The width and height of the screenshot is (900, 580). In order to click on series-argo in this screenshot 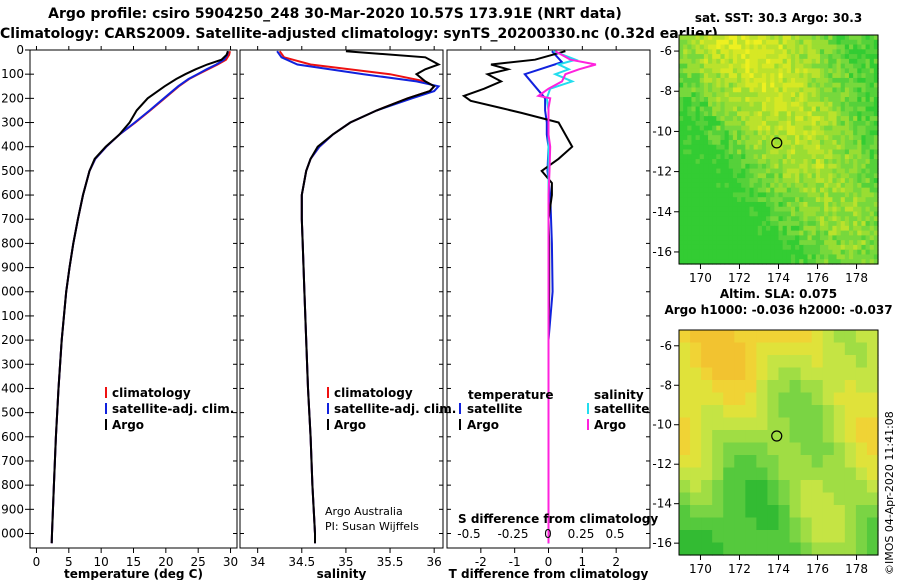, I will do `click(371, 297)`.